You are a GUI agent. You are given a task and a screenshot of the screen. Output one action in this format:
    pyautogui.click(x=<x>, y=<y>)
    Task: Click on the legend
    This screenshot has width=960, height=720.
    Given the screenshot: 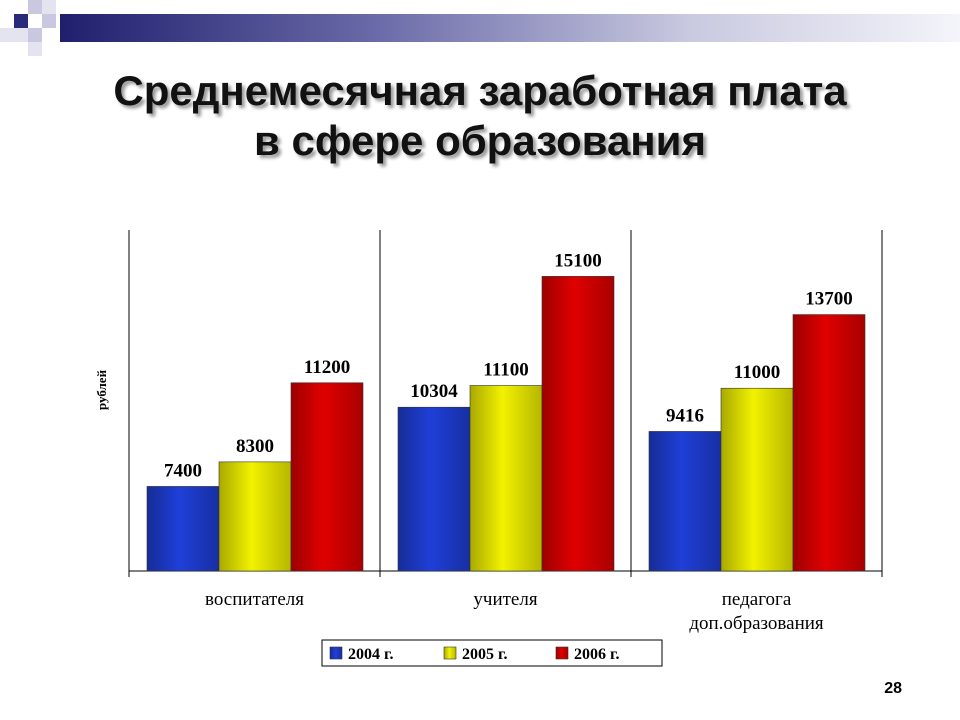 What is the action you would take?
    pyautogui.click(x=492, y=653)
    